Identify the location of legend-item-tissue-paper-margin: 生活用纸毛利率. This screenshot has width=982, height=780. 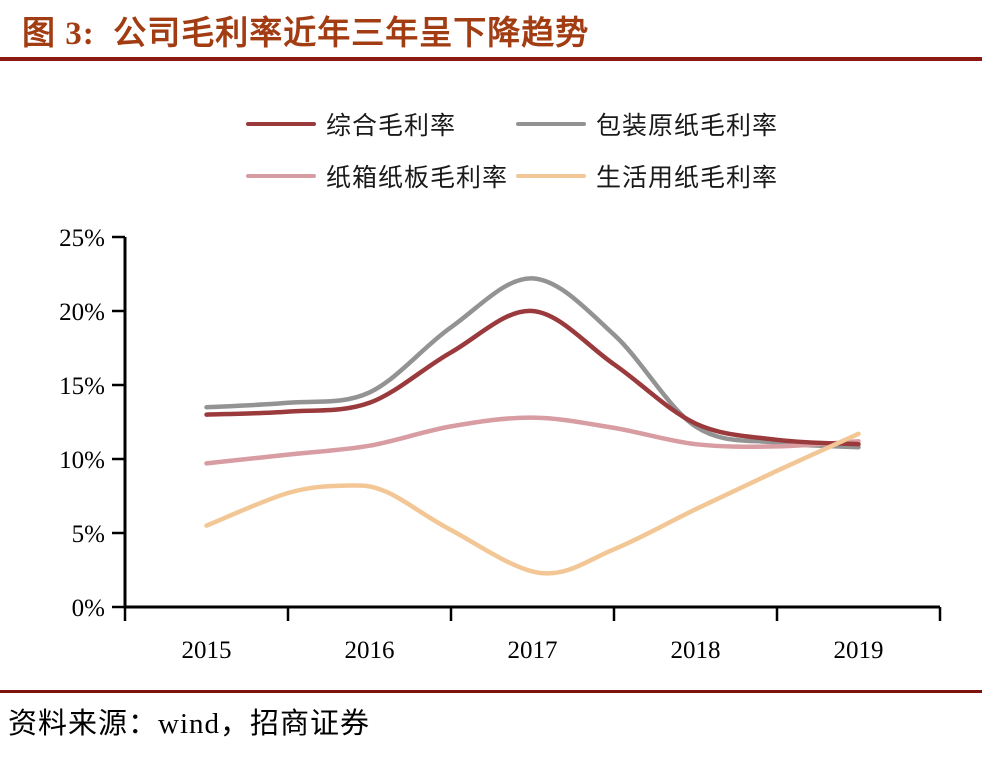
(647, 176).